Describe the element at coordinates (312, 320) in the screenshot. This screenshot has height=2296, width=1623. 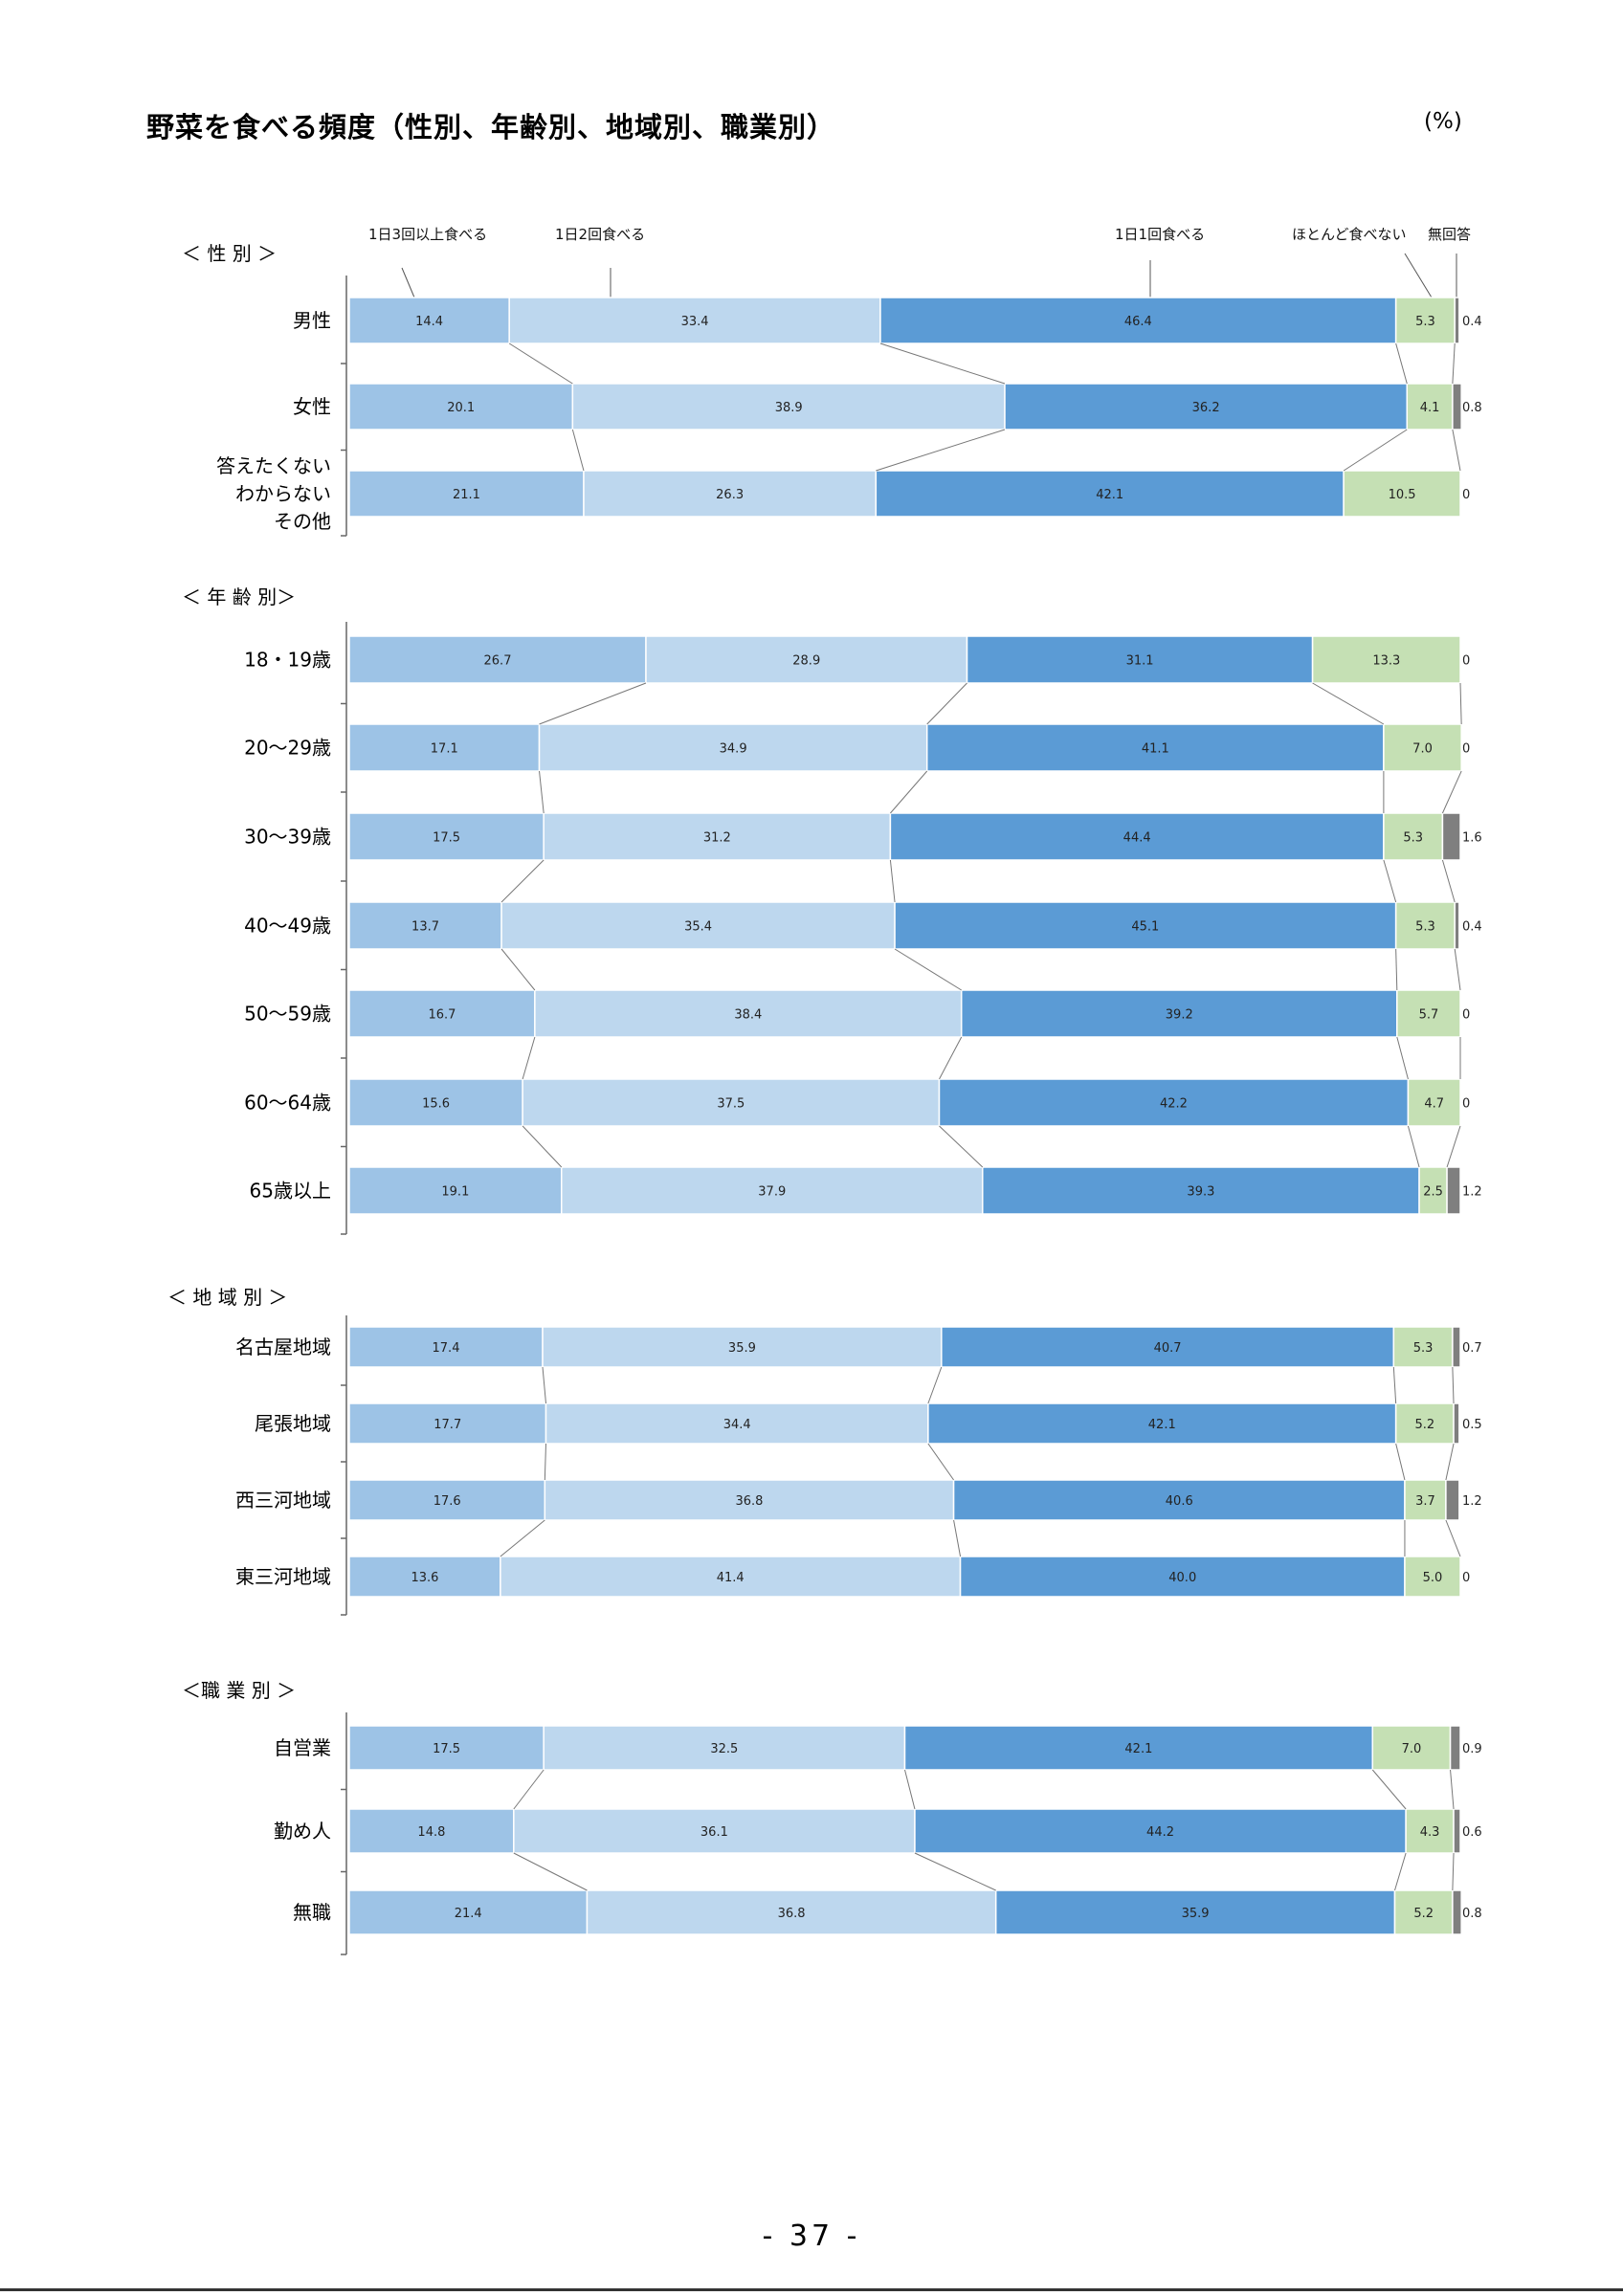
I see `category-label: 男性` at that location.